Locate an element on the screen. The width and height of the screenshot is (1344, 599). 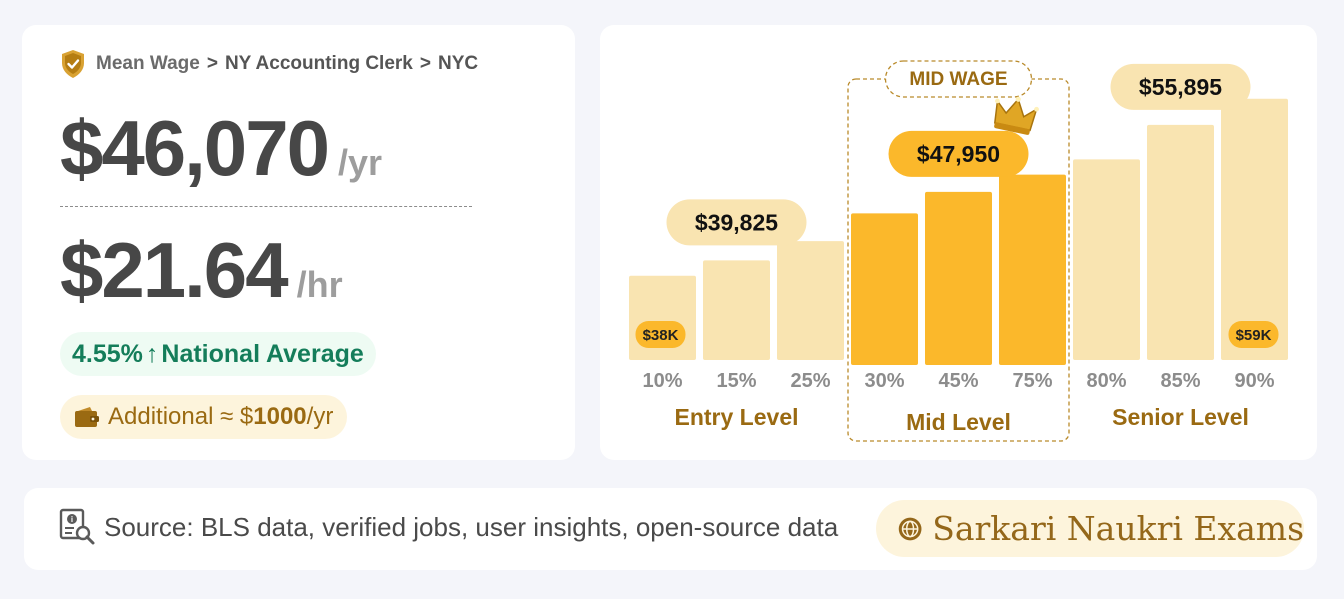
brand-name: Sarkari Naukri Exams is located at coordinates (1118, 528).